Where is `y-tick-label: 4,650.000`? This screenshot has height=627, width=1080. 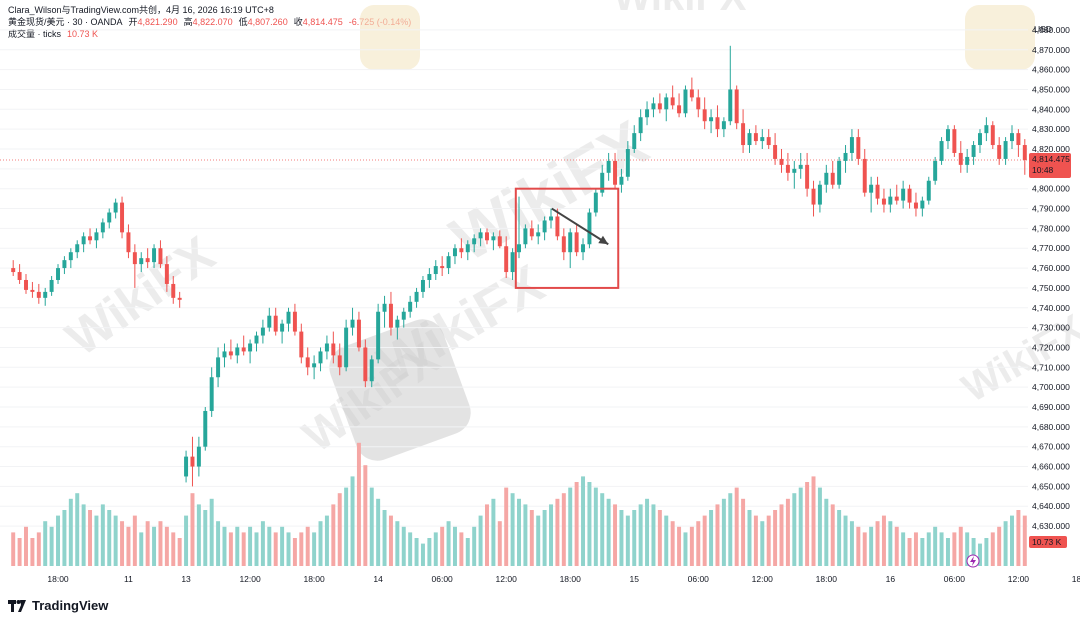
y-tick-label: 4,650.000 is located at coordinates (1051, 486).